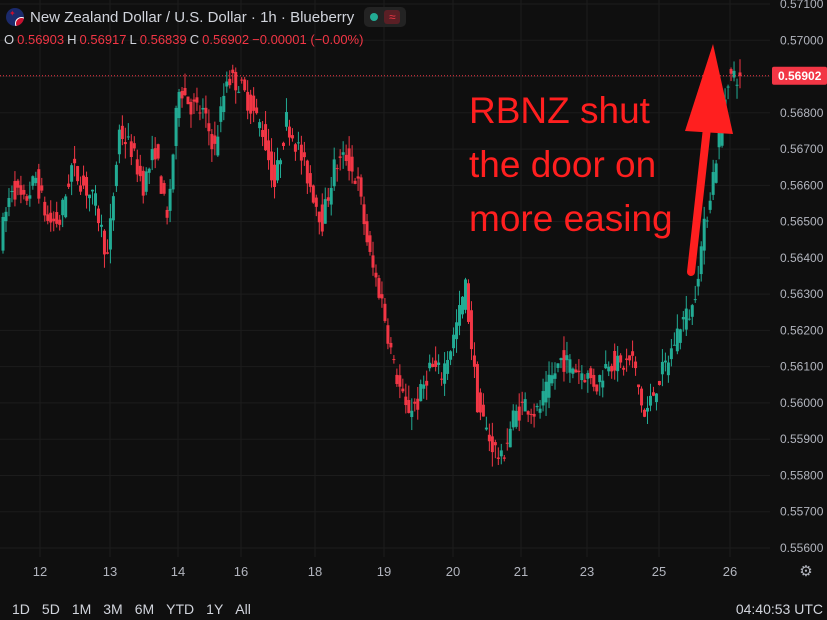 The image size is (827, 620). Describe the element at coordinates (243, 609) in the screenshot. I see `range-all: All` at that location.